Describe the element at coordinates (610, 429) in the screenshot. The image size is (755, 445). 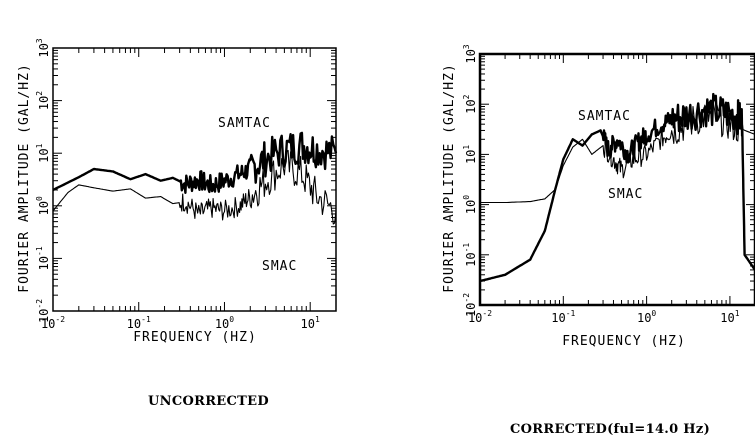
I see `caption-corrected: CORRECTED(ful=14.0 Hz)` at that location.